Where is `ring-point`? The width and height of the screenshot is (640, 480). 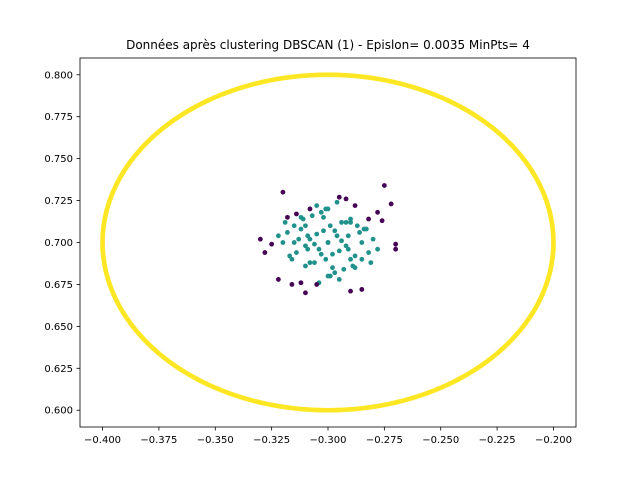
ring-point is located at coordinates (553, 244).